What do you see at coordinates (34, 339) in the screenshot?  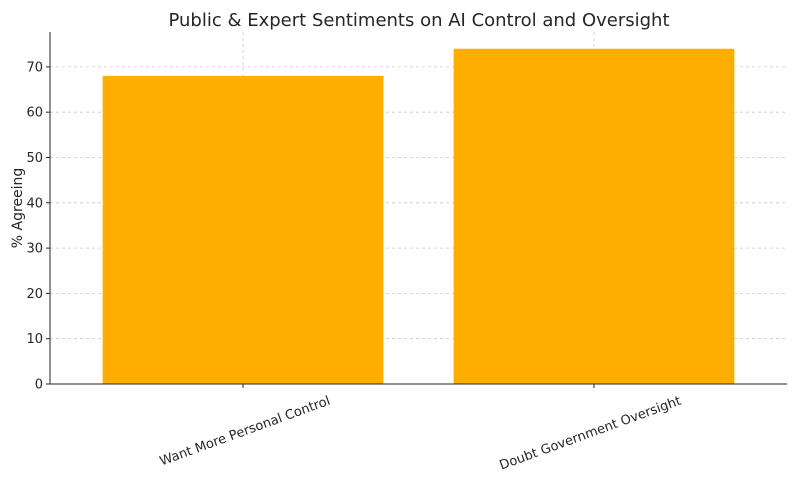 I see `y-tick-label: 10` at bounding box center [34, 339].